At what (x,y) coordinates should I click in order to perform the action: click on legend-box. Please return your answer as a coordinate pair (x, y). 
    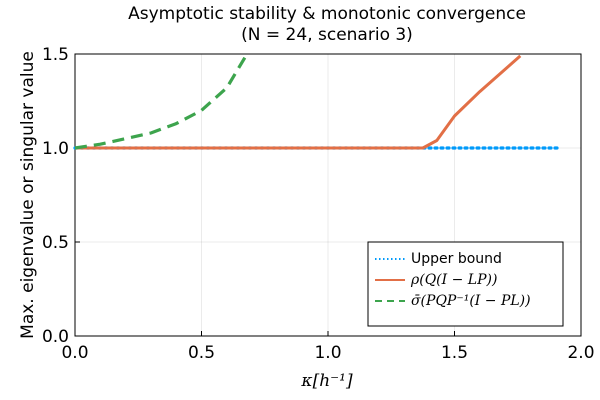
    Looking at the image, I should click on (465, 284).